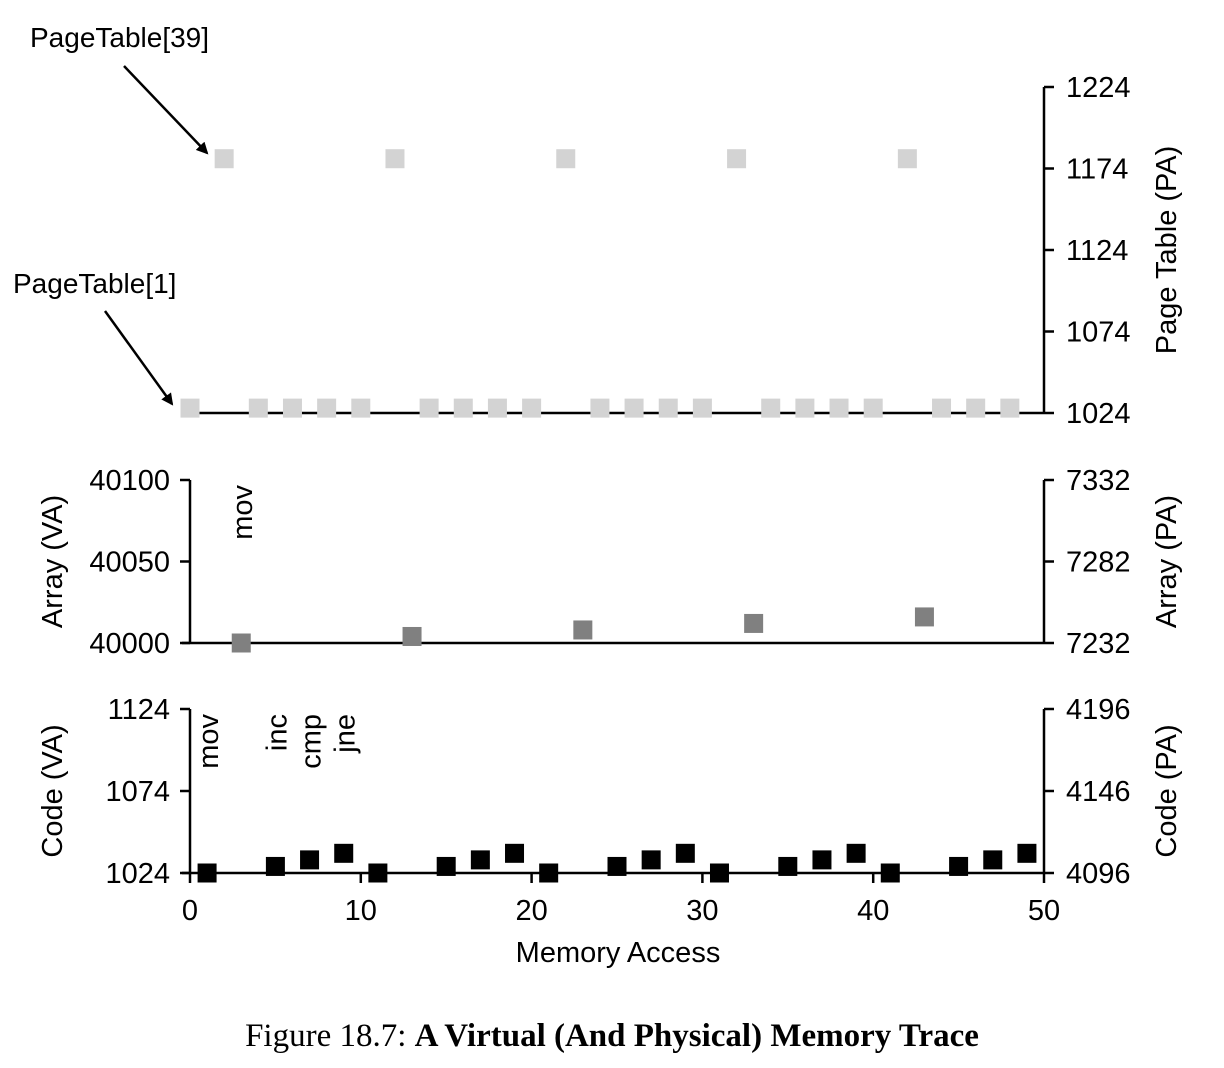 This screenshot has width=1224, height=1068. What do you see at coordinates (1098, 563) in the screenshot?
I see `array-right-tick-label: 7282` at bounding box center [1098, 563].